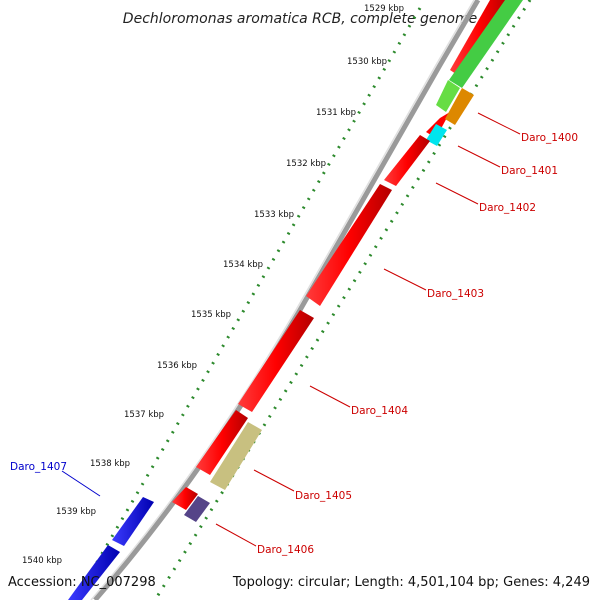 The height and width of the screenshot is (600, 600). What do you see at coordinates (323, 496) in the screenshot?
I see `gene-label-daro-1405: Daro_1405` at bounding box center [323, 496].